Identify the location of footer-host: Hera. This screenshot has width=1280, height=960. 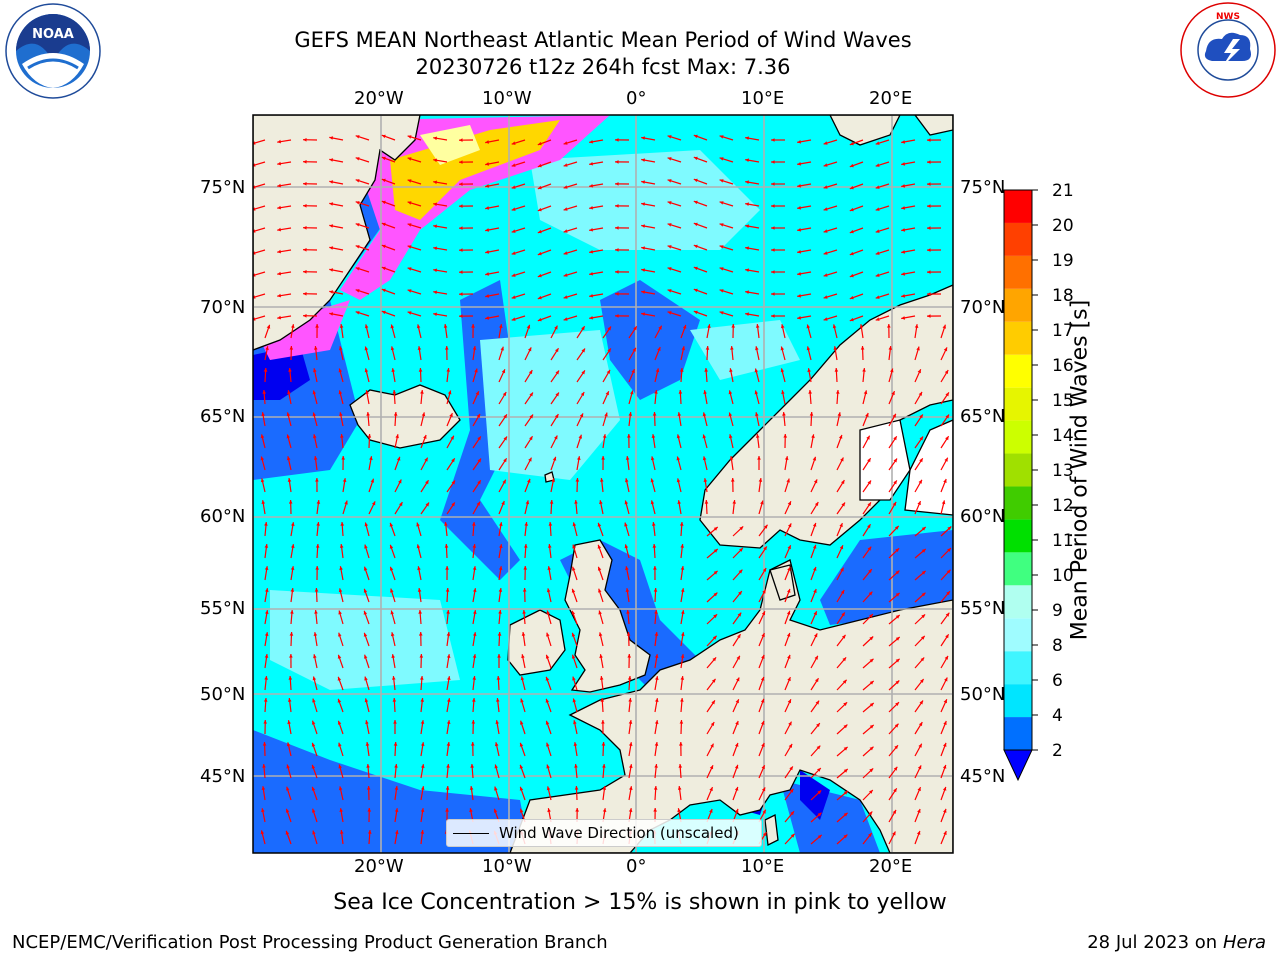
(1244, 942).